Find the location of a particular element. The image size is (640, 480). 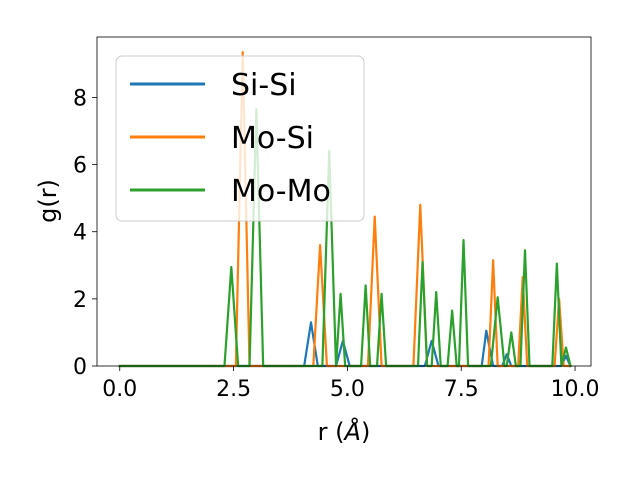

x-tick-label: 2.5 is located at coordinates (233, 389).